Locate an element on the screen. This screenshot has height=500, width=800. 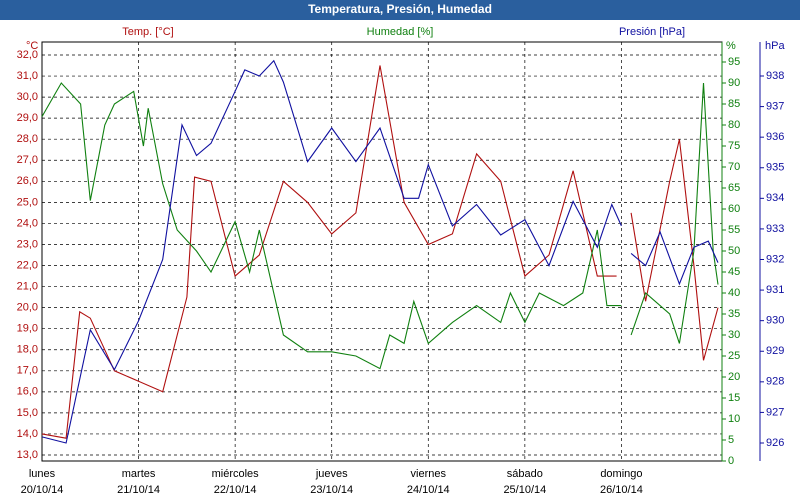
y3-tick-label: 935 is located at coordinates (775, 168).